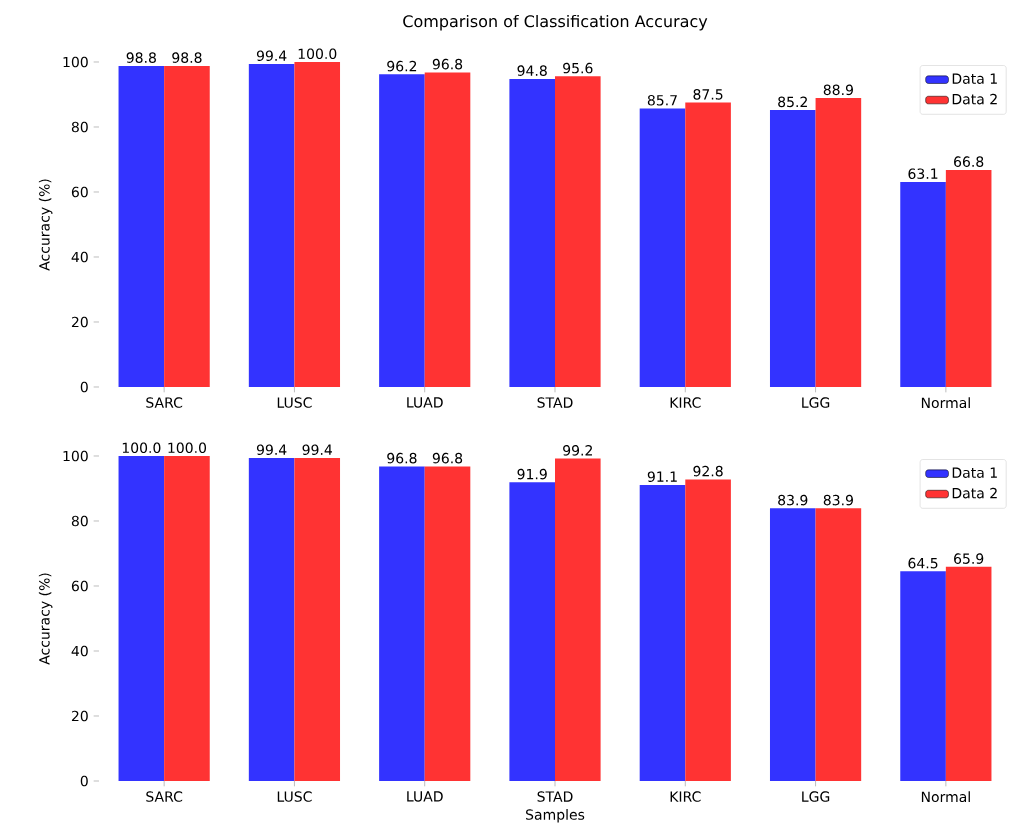 The image size is (1026, 833). I want to click on data-label: 65.9, so click(969, 558).